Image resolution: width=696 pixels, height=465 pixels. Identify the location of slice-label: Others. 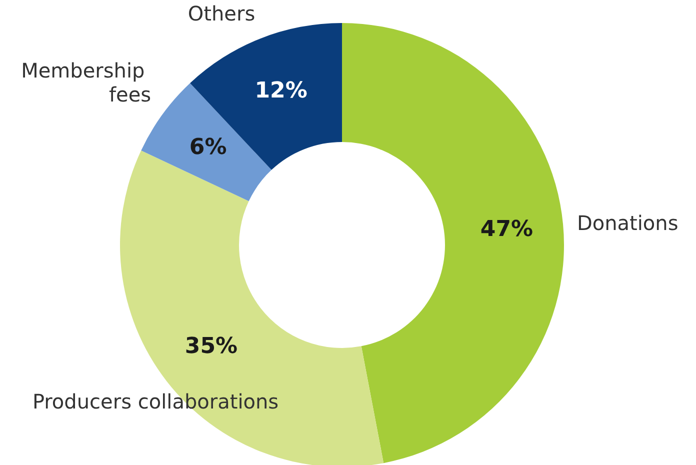
(222, 14).